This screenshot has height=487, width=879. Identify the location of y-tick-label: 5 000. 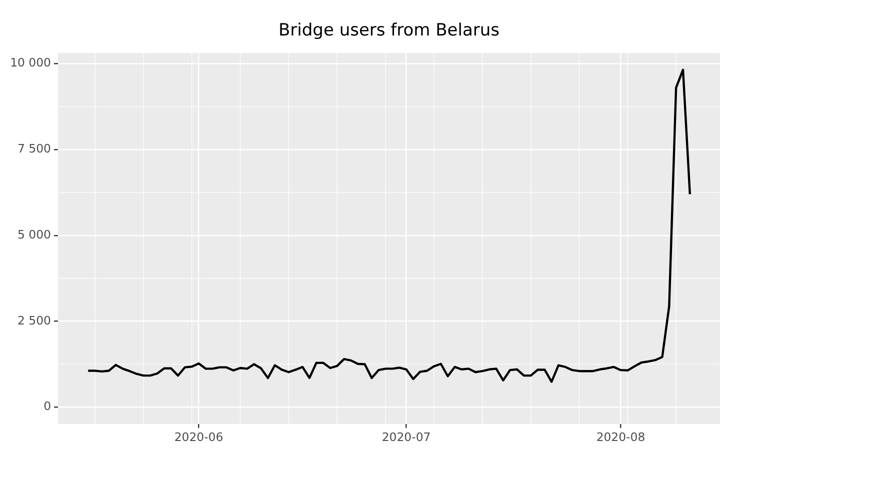
(34, 234).